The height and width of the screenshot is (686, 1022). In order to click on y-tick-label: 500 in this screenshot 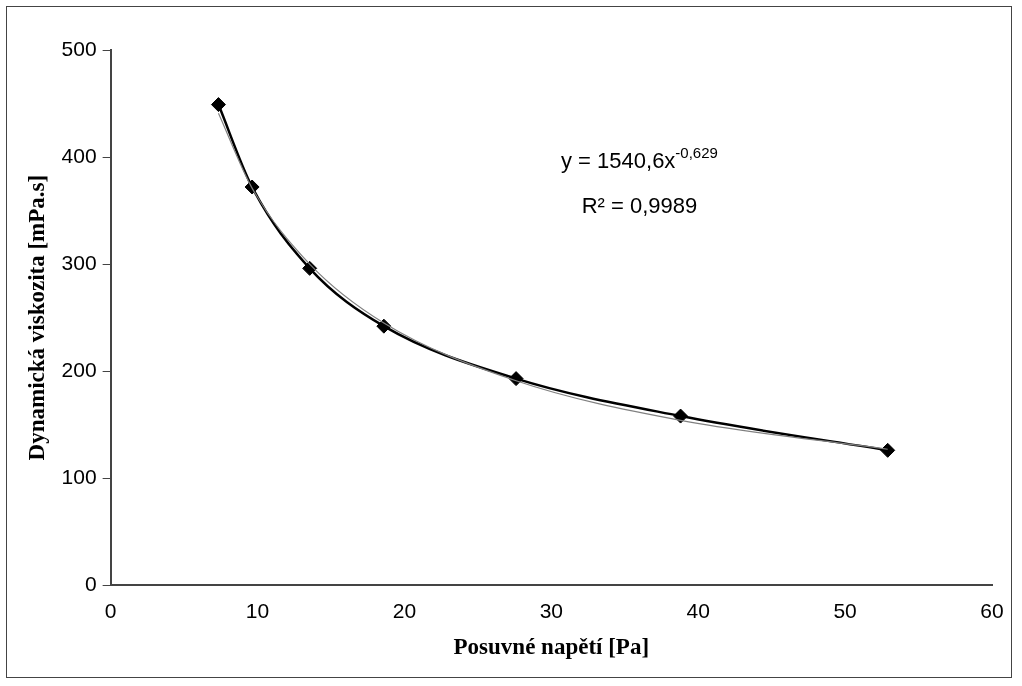, I will do `click(79, 48)`.